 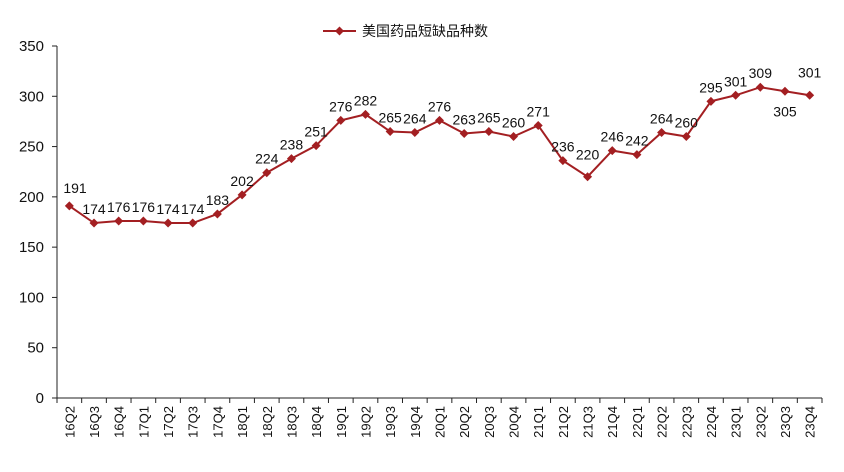 I want to click on x-tick-label: 18Q2, so click(x=267, y=422).